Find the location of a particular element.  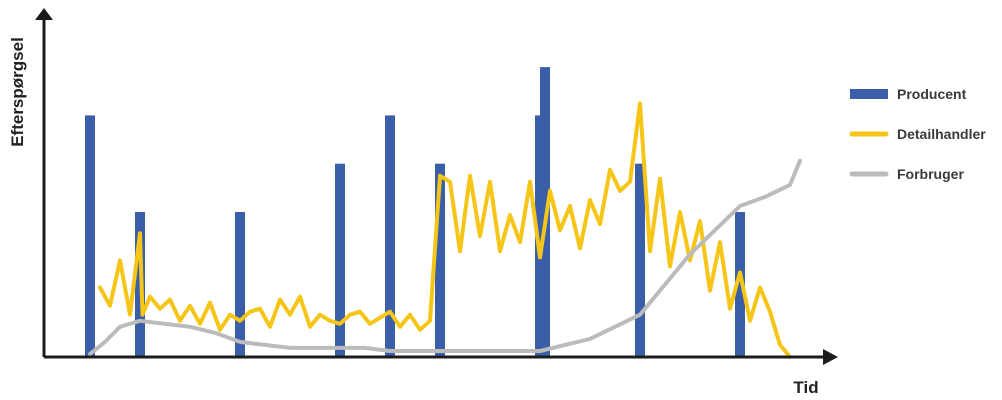

y-axis-arrow is located at coordinates (44, 14).